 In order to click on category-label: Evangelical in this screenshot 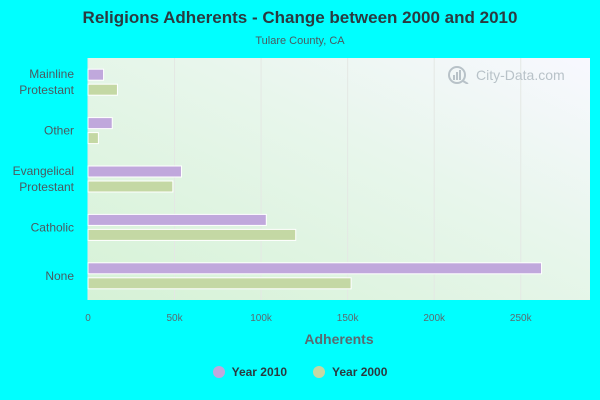, I will do `click(43, 171)`.